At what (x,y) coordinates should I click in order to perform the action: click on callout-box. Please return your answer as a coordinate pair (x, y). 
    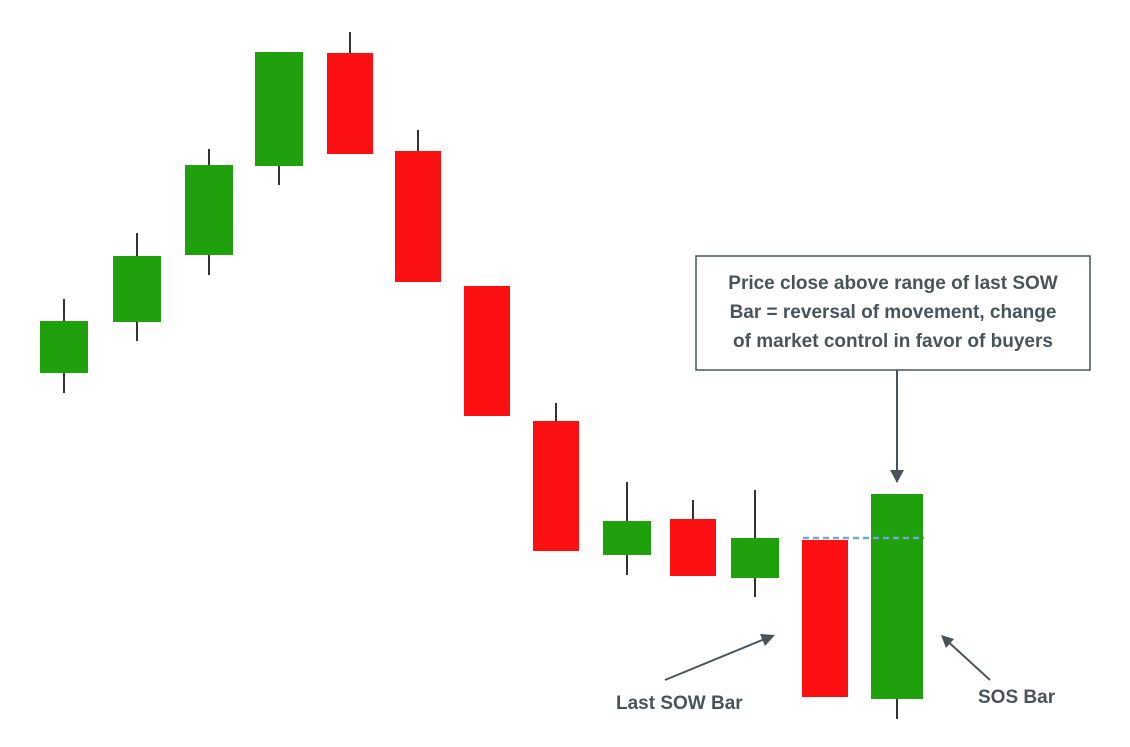
    Looking at the image, I should click on (893, 313).